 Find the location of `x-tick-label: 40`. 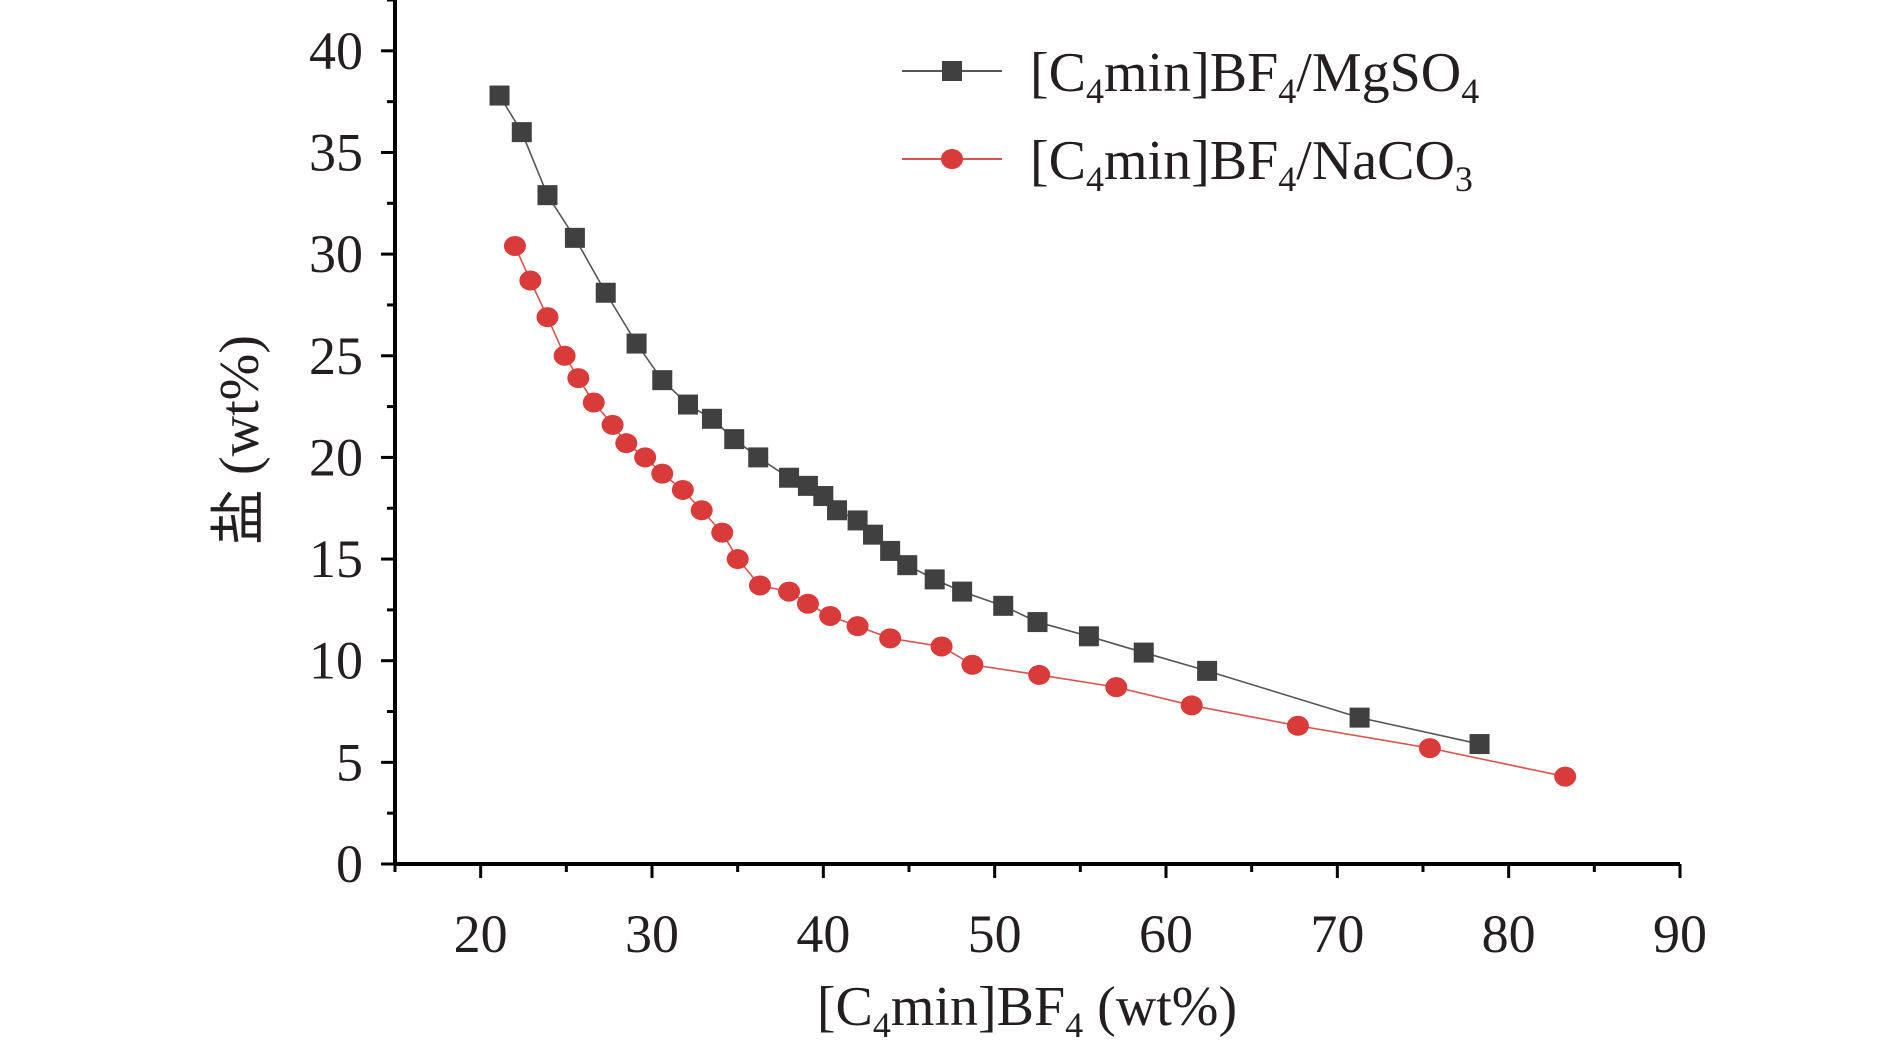

x-tick-label: 40 is located at coordinates (823, 934).